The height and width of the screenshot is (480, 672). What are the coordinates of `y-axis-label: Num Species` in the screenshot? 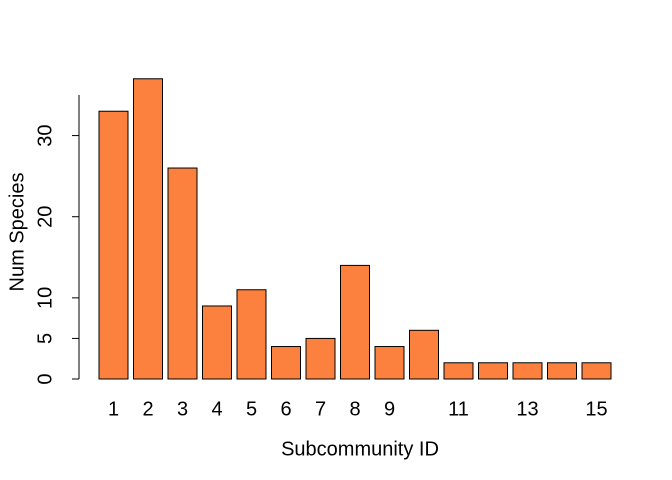 It's located at (17, 232).